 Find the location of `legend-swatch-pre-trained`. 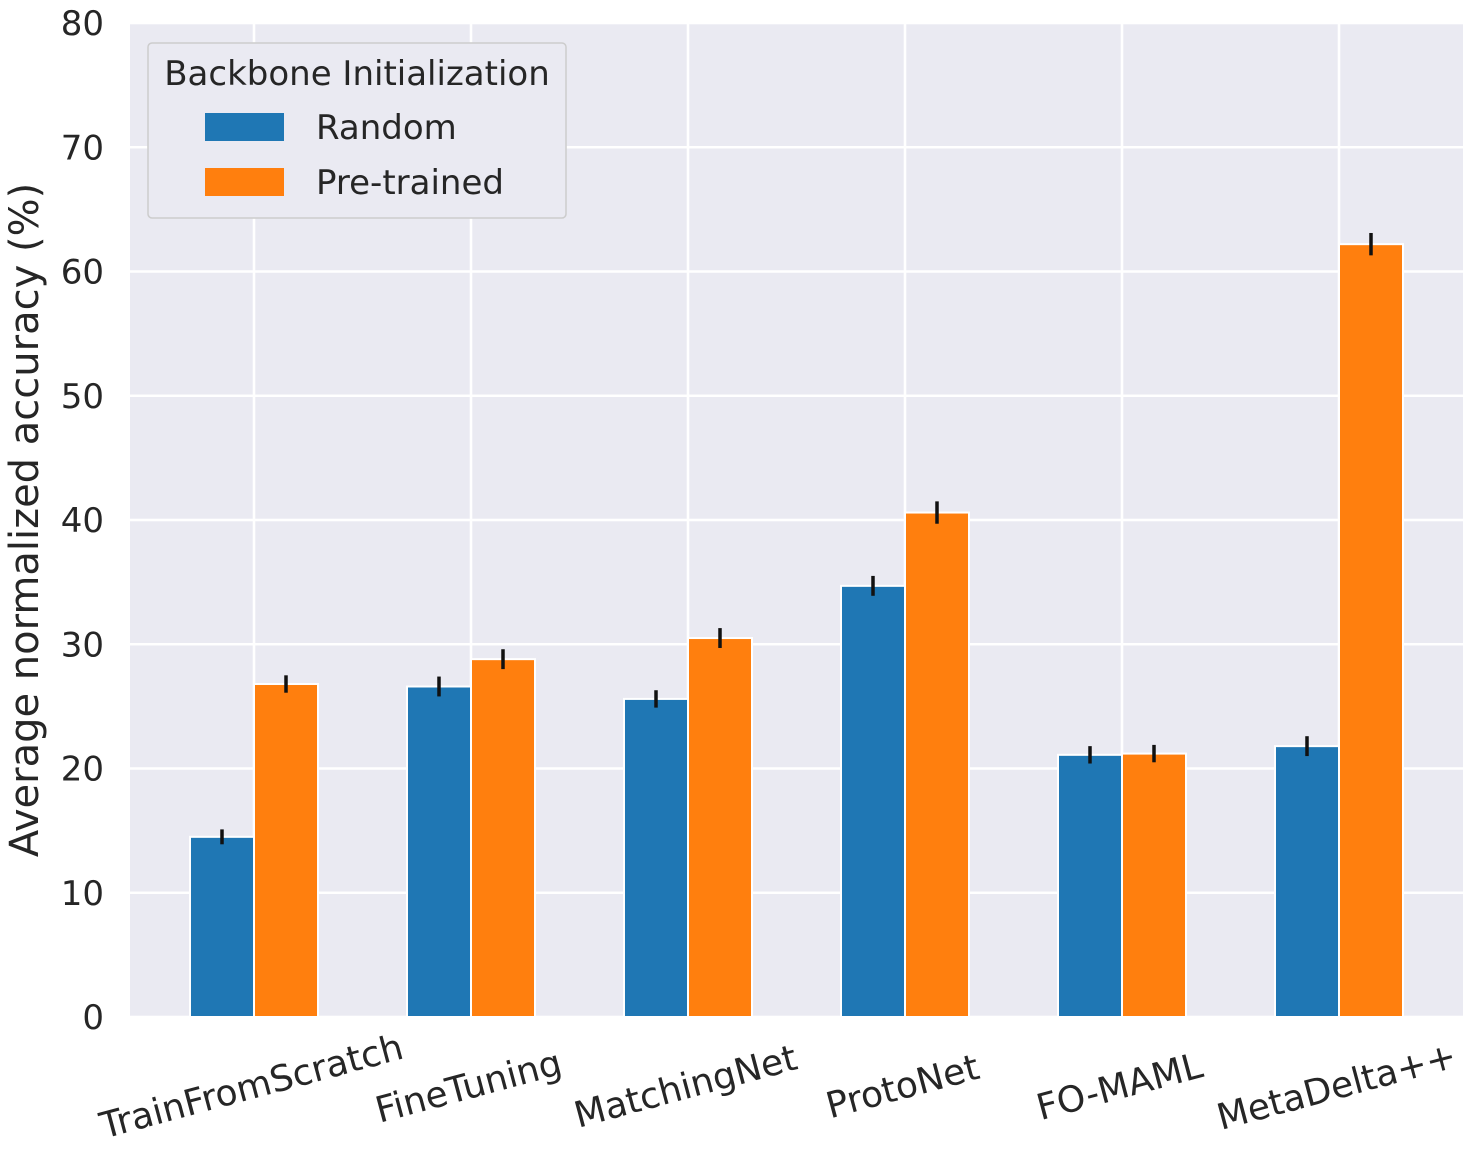

legend-swatch-pre-trained is located at coordinates (244, 182).